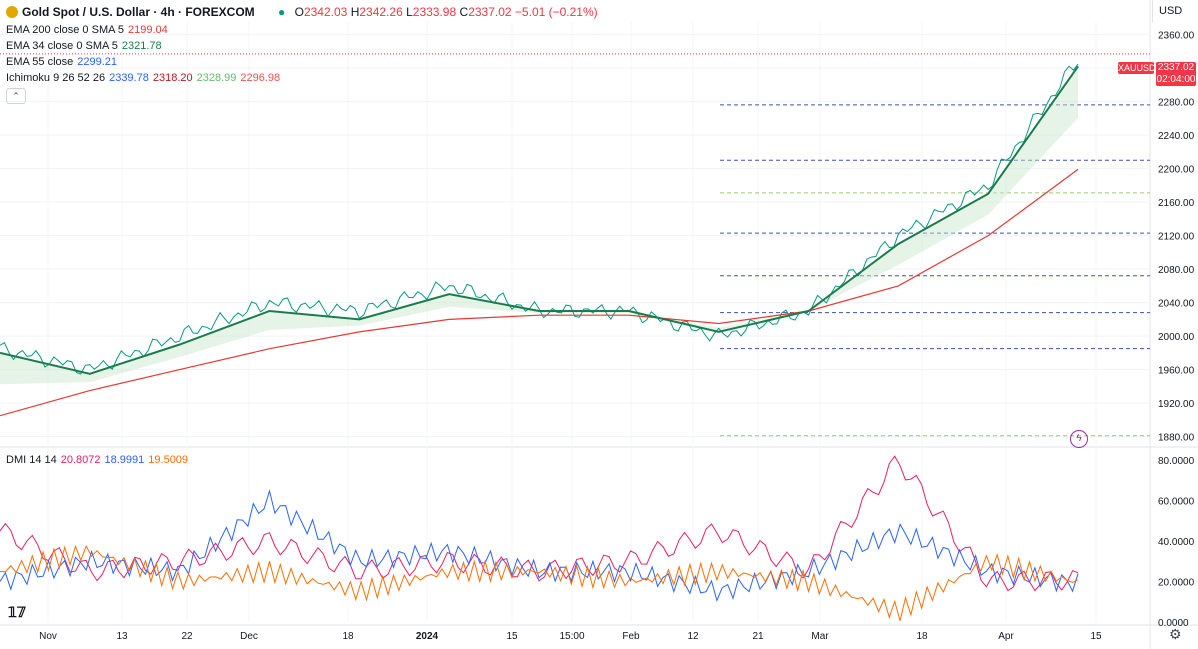 Image resolution: width=1198 pixels, height=649 pixels. Describe the element at coordinates (1006, 636) in the screenshot. I see `time-axis-label: Apr` at that location.